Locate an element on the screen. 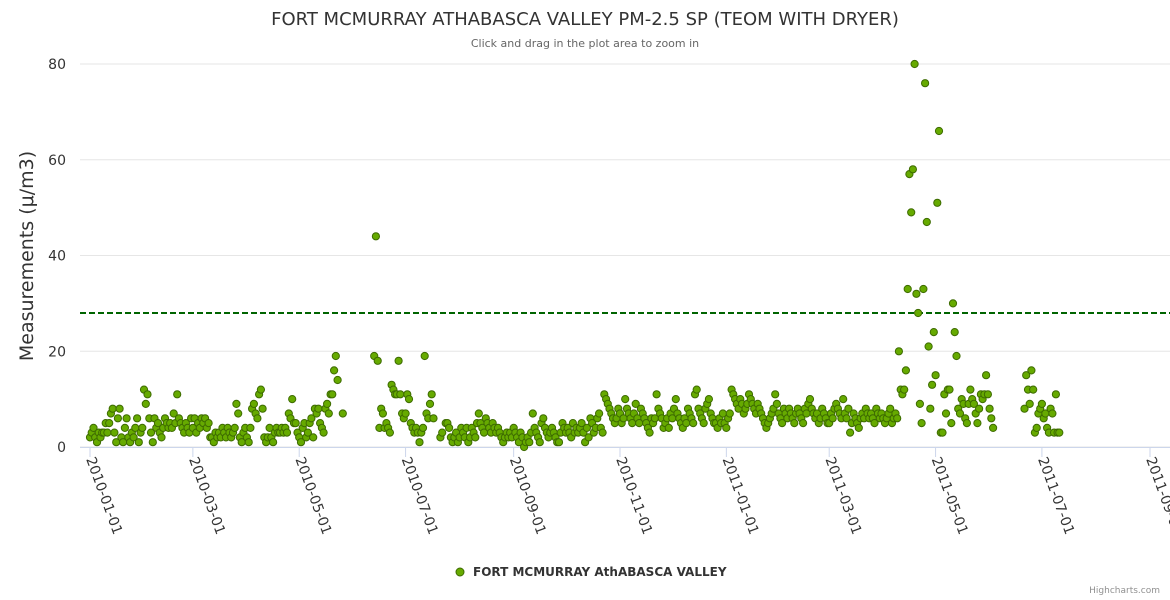 Image resolution: width=1170 pixels, height=600 pixels. legend-label: FORT MCMURRAY AthABASCA VALLEY is located at coordinates (600, 572).